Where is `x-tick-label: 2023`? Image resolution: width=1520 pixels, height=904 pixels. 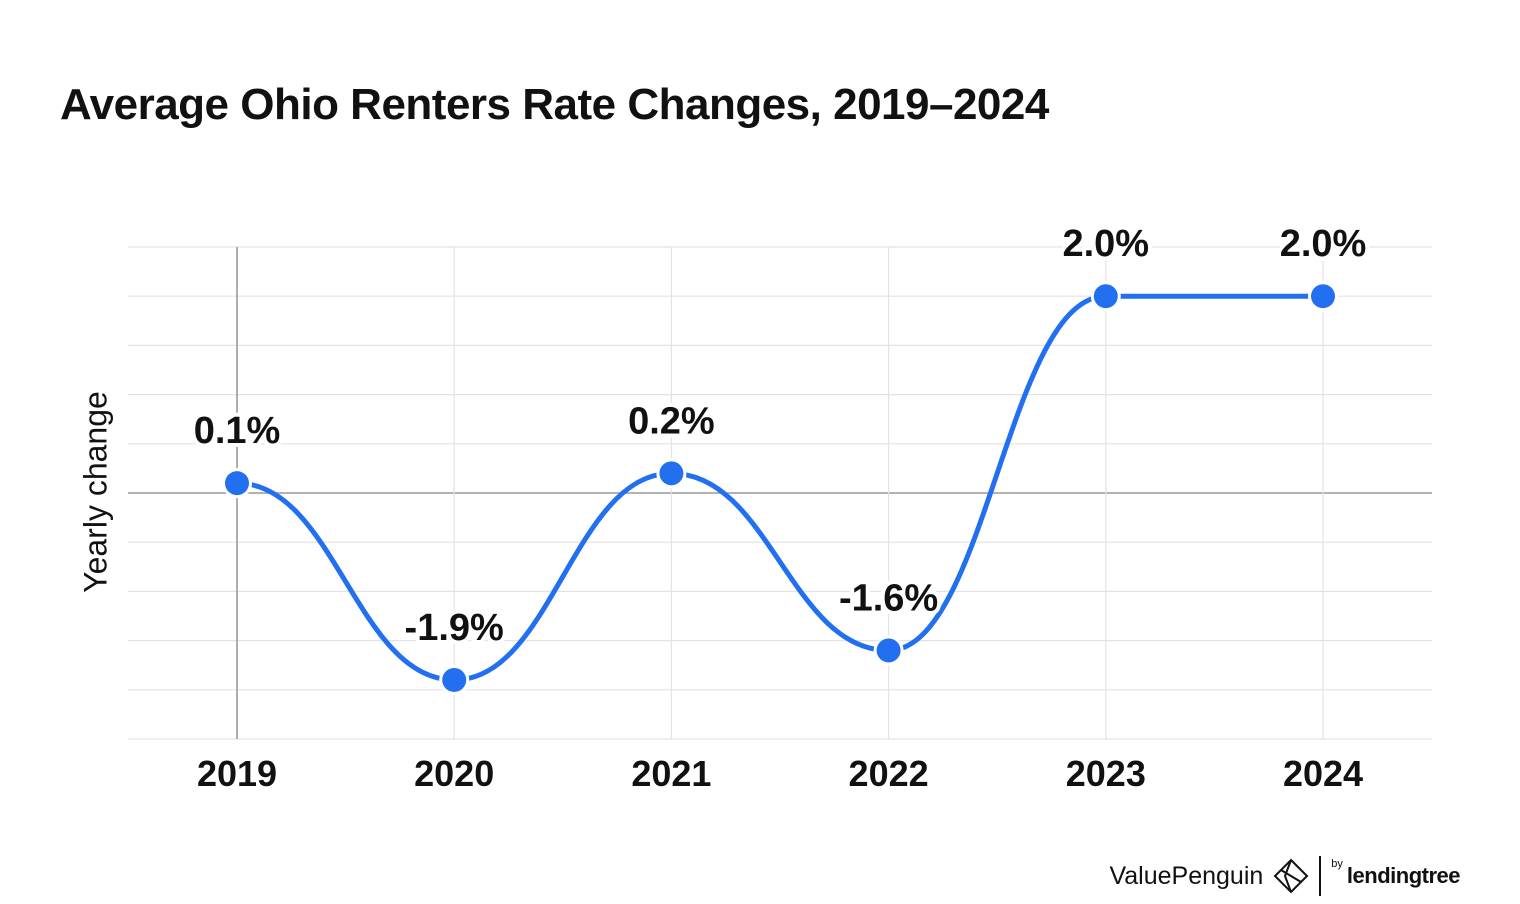 x-tick-label: 2023 is located at coordinates (1106, 773).